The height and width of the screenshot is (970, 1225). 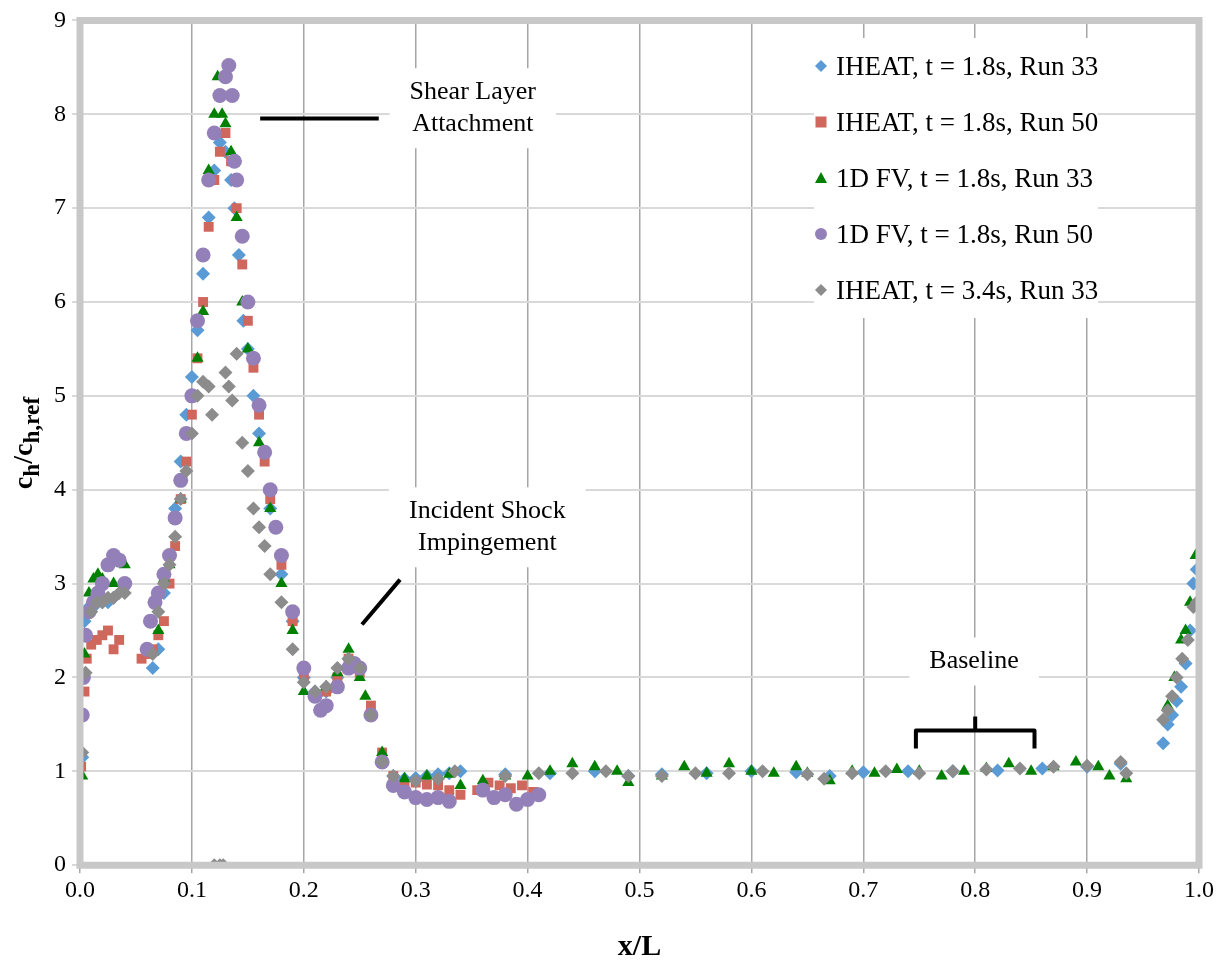 What do you see at coordinates (751, 888) in the screenshot?
I see `x-tick-label: 0.6` at bounding box center [751, 888].